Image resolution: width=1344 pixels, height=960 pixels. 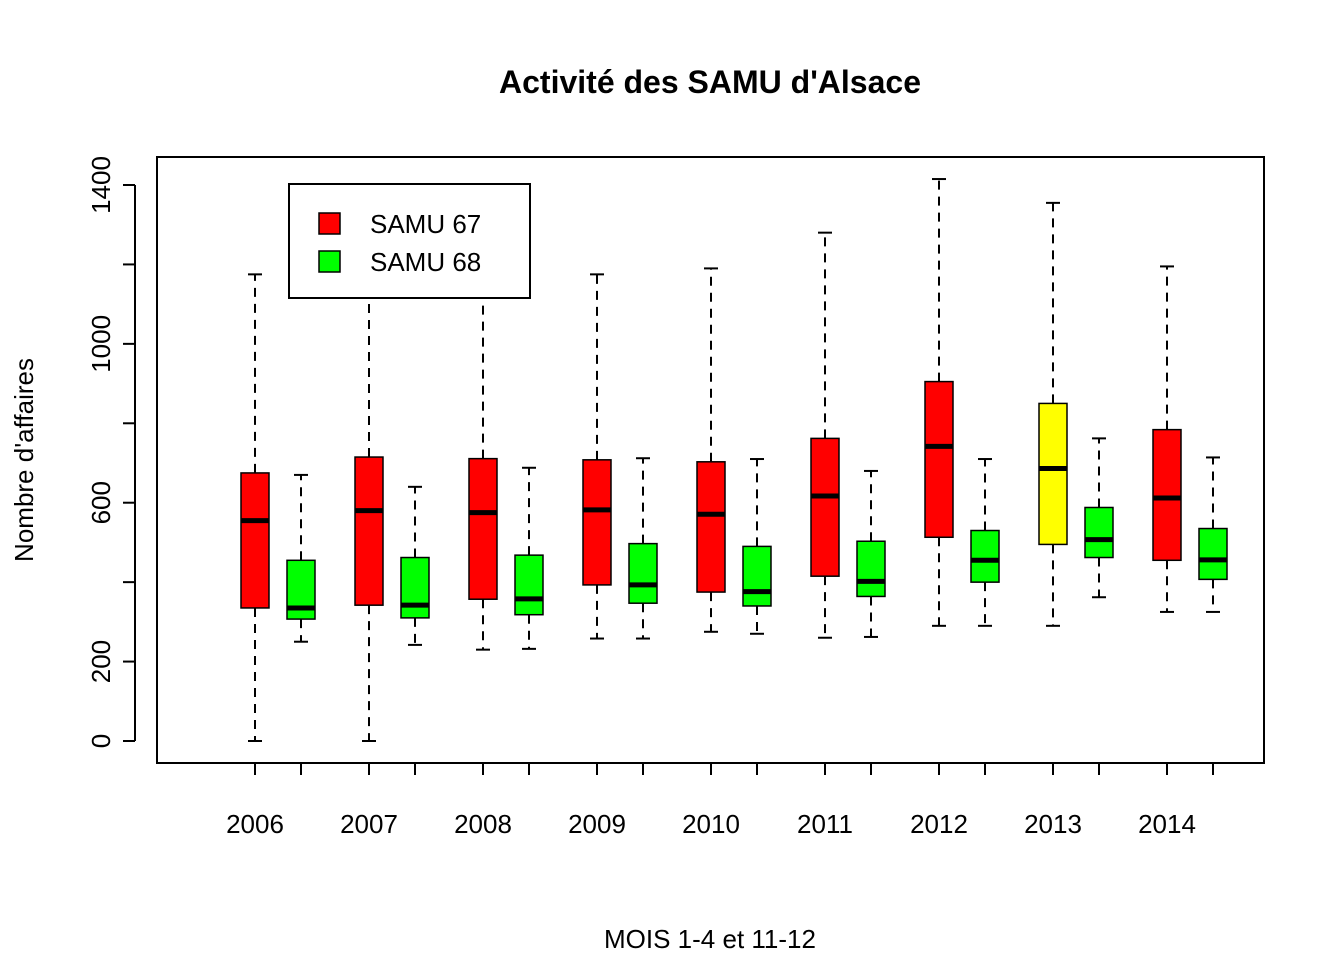 I want to click on x-axis: 2006 2007 2008 2009 2010 2011 2012 2013 2014, so click(x=720, y=800).